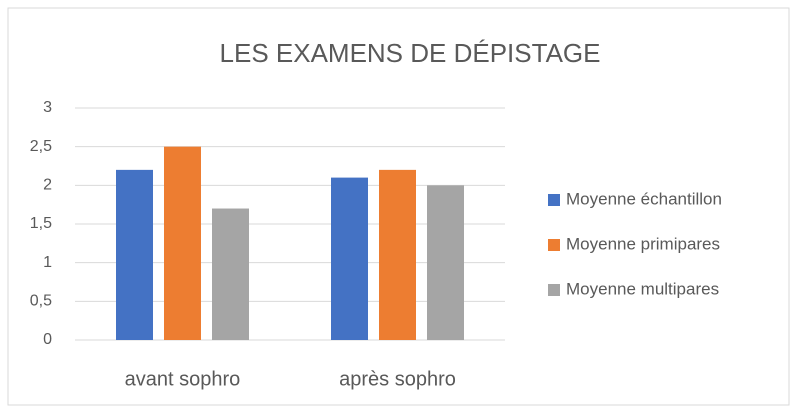 The width and height of the screenshot is (790, 406). Describe the element at coordinates (47, 262) in the screenshot. I see `y-tick-label: 1` at that location.